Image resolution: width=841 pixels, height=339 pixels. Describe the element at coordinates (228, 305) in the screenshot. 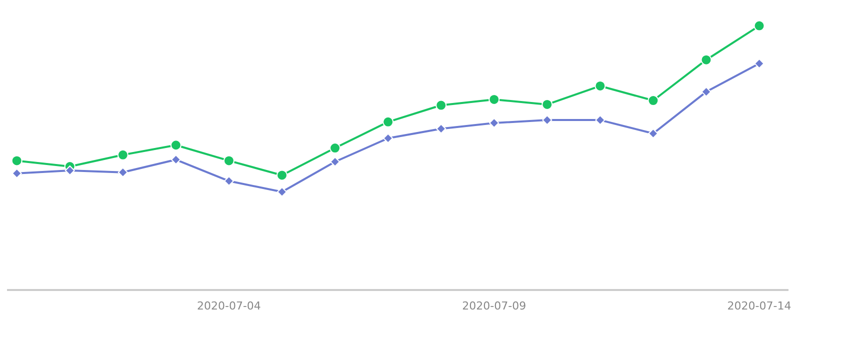

I see `x-tick-label: 2020-07-04` at that location.